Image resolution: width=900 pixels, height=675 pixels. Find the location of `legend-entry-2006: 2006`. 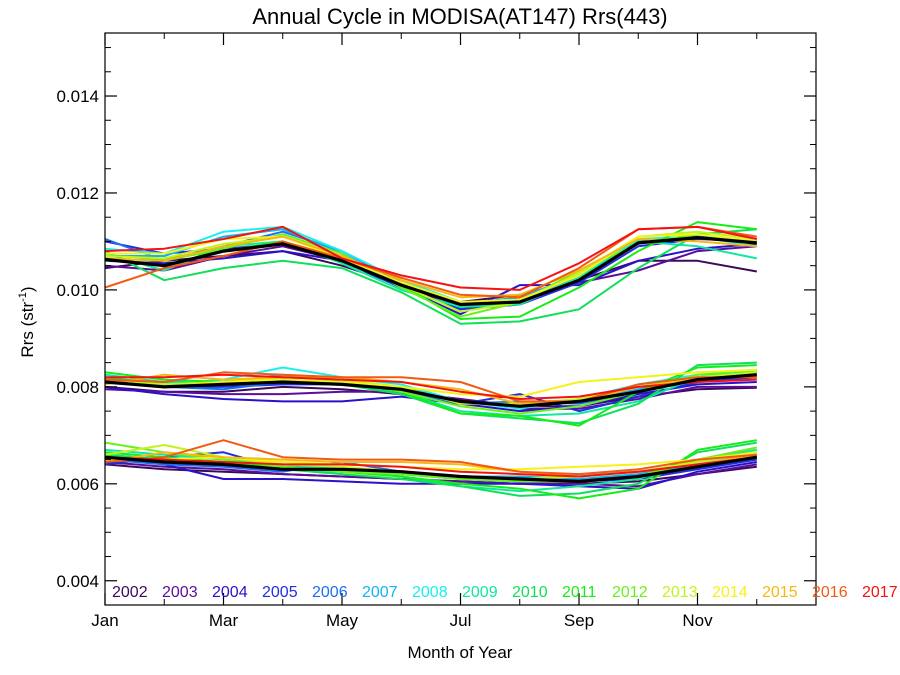

legend-entry-2006: 2006 is located at coordinates (330, 592).